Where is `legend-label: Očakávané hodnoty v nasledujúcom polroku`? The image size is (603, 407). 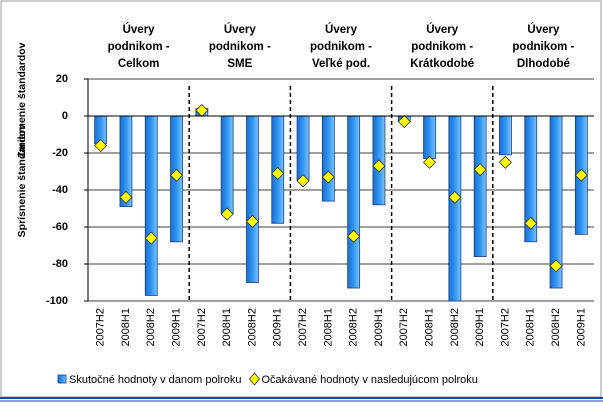 legend-label: Očakávané hodnoty v nasledujúcom polroku is located at coordinates (369, 380).